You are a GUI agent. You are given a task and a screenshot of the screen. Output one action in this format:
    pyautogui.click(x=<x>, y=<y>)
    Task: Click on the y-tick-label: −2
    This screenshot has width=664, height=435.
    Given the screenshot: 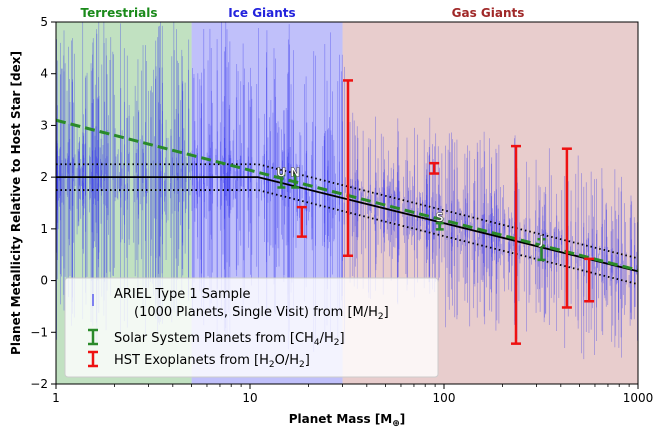 What is the action you would take?
    pyautogui.click(x=39, y=384)
    